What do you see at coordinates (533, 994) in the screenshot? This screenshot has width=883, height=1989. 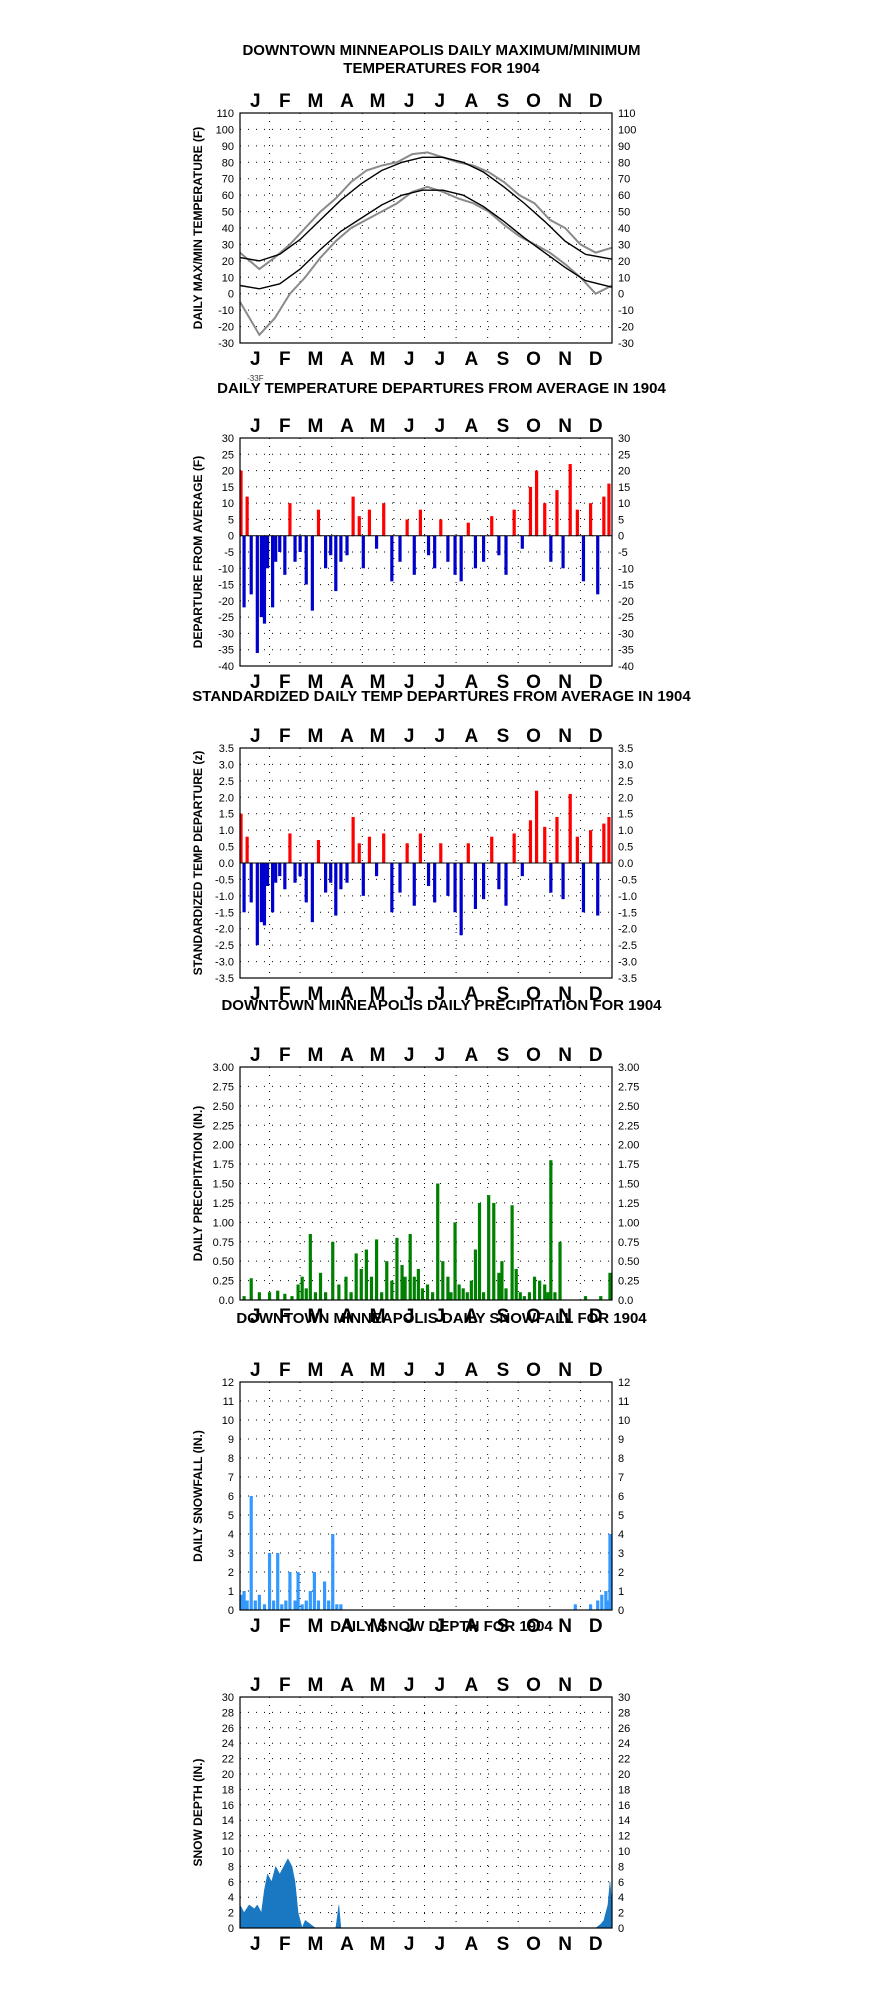 I see `month-label-bottom: O` at bounding box center [533, 994].